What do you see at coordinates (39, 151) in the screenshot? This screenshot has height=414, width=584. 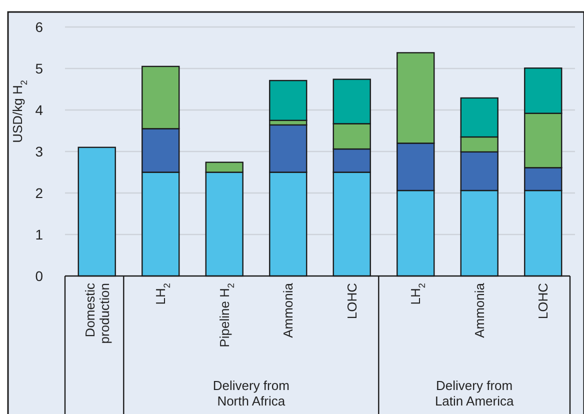 I see `y-tick-label: 3` at bounding box center [39, 151].